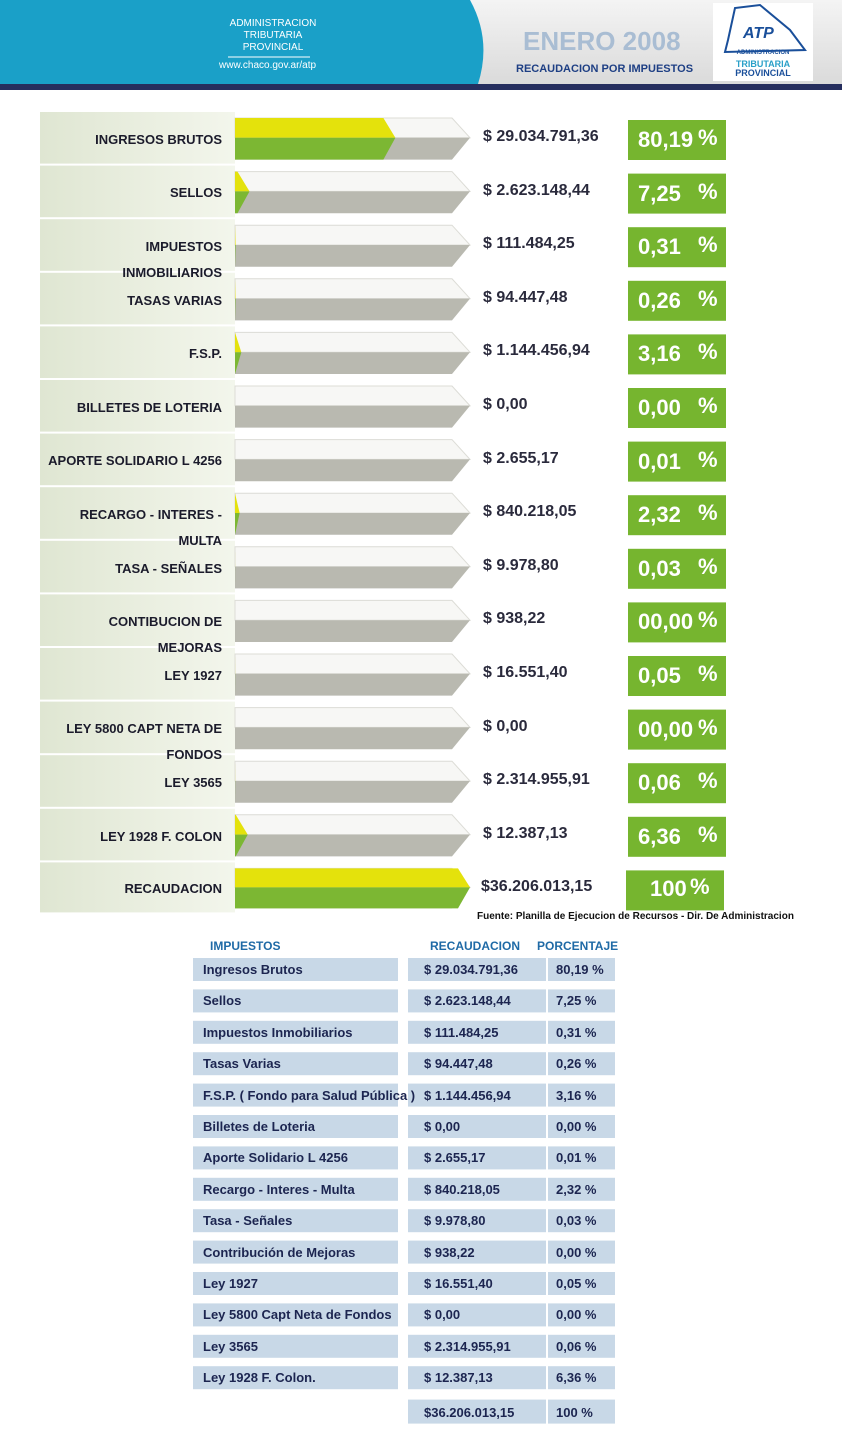 The width and height of the screenshot is (842, 1445). What do you see at coordinates (242, 1064) in the screenshot?
I see `table-cell-text: Tasas Varias` at bounding box center [242, 1064].